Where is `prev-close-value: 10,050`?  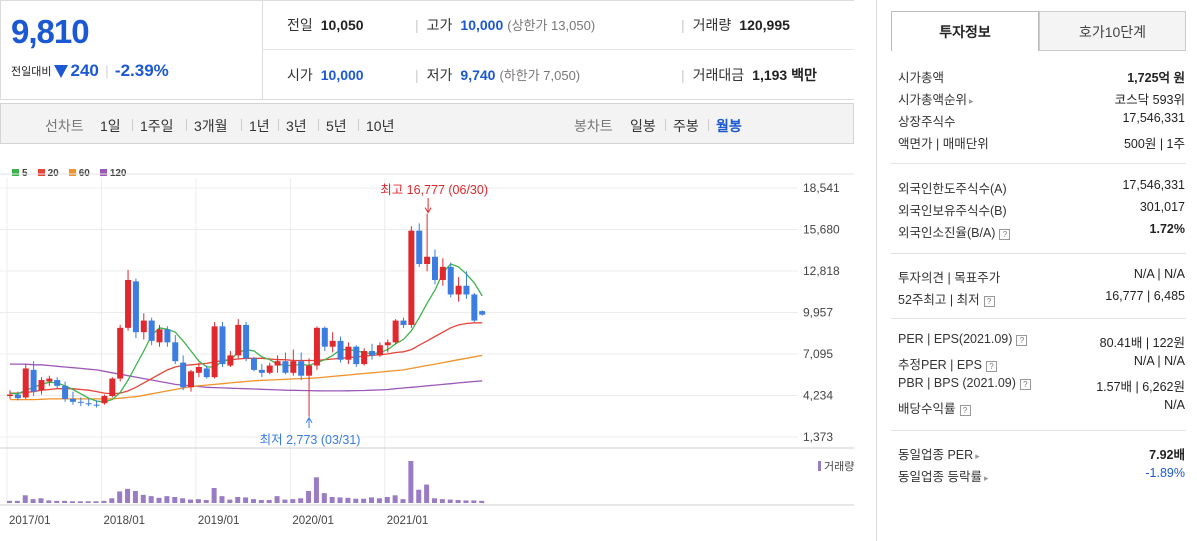 prev-close-value: 10,050 is located at coordinates (342, 25).